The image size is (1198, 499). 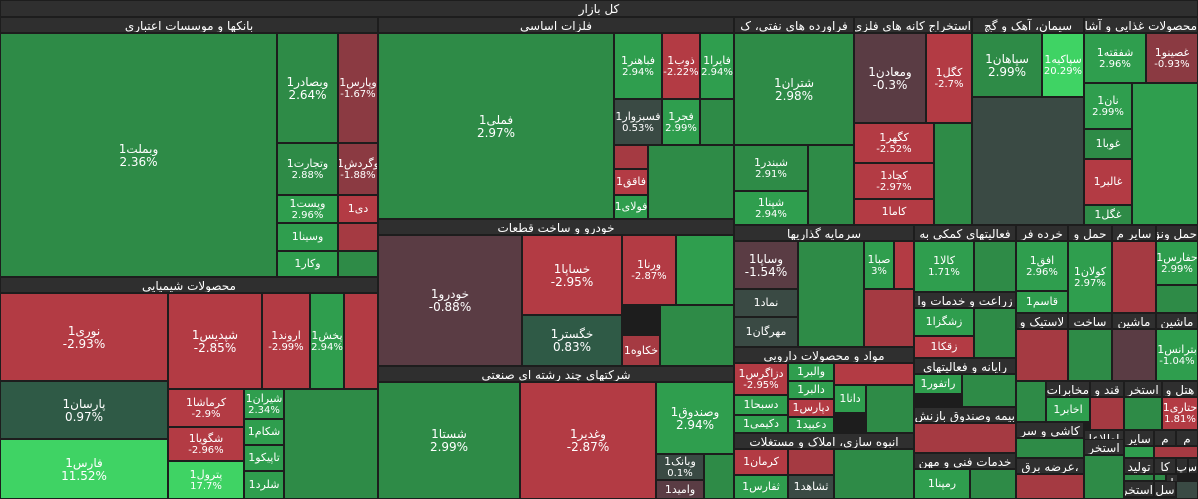 What do you see at coordinates (904, 265) in the screenshot?
I see `tile-sub-invest-c` at bounding box center [904, 265].